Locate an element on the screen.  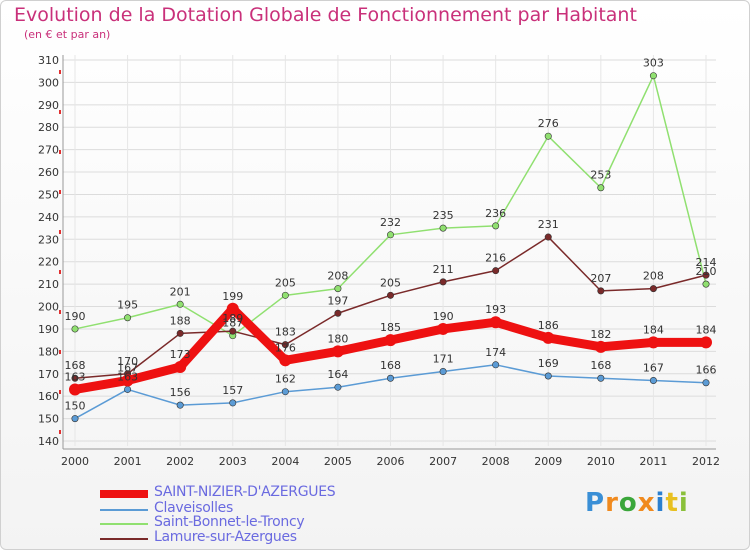
chart-subtitle: (en € et par an) is located at coordinates (67, 34).